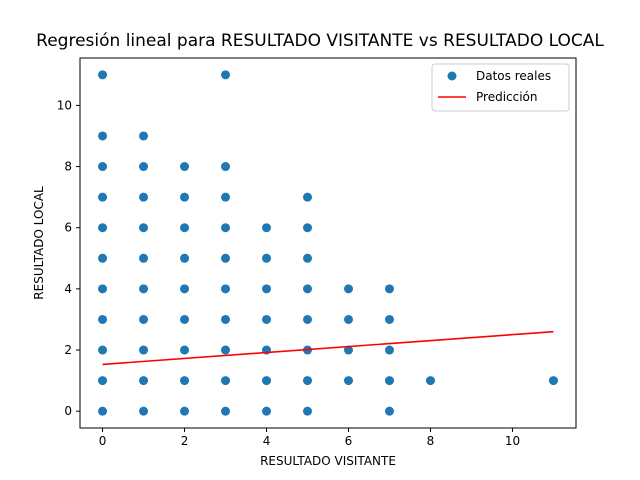 Image resolution: width=640 pixels, height=480 pixels. What do you see at coordinates (68, 258) in the screenshot?
I see `y-axis-ticks: 0 2 4 6 8 10` at bounding box center [68, 258].